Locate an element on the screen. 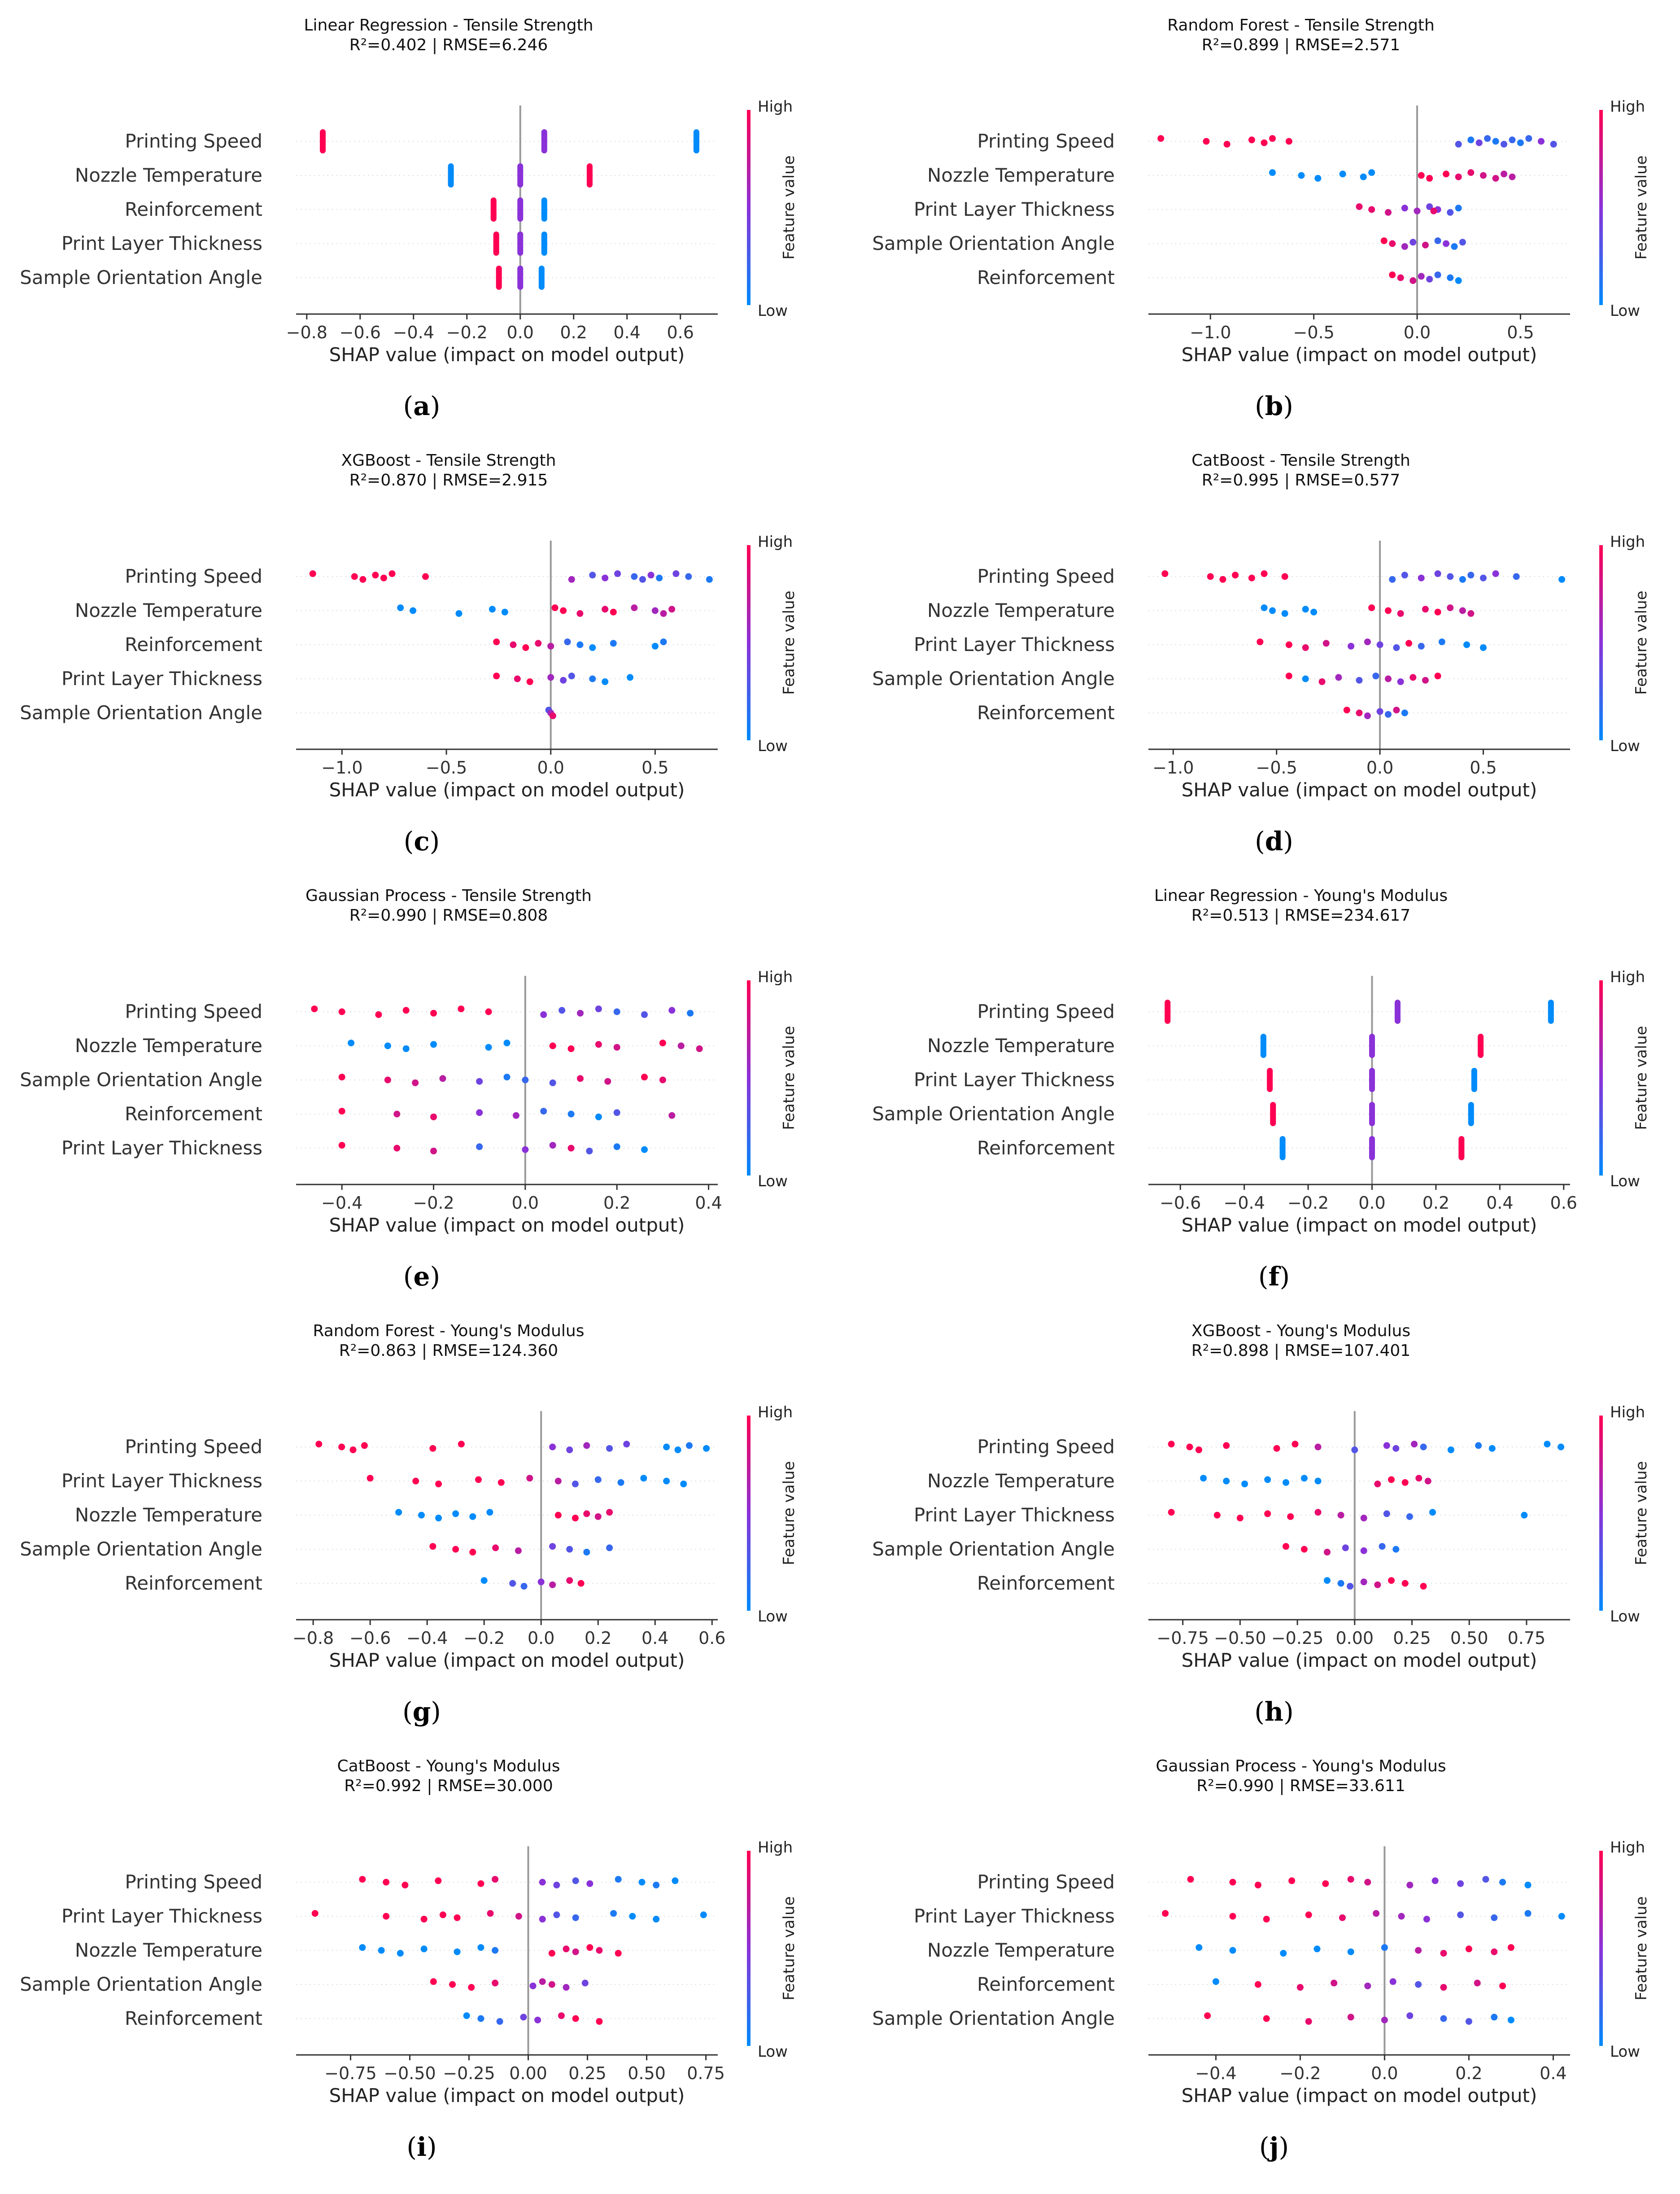 The width and height of the screenshot is (1680, 2194). colorbar-title: Feature value is located at coordinates (1641, 642).